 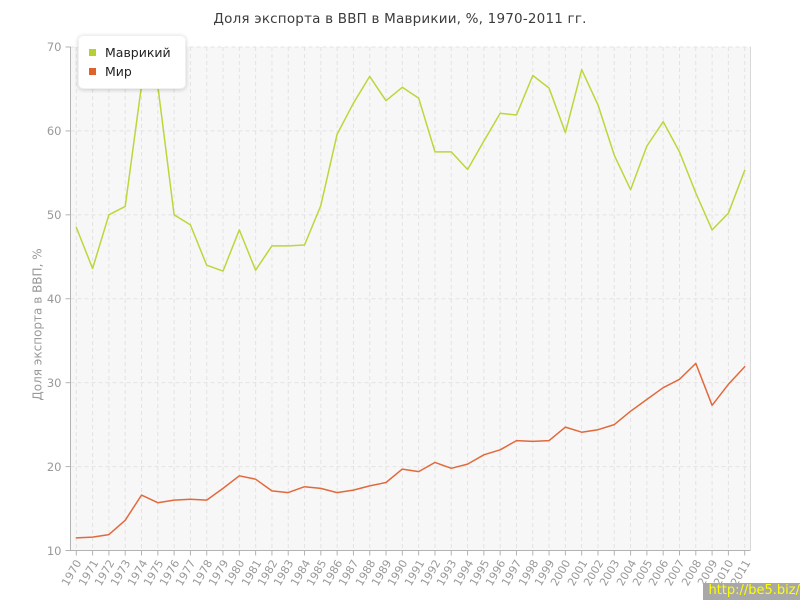 What do you see at coordinates (751, 591) in the screenshot?
I see `watermark-link: http://be5.biz/` at bounding box center [751, 591].